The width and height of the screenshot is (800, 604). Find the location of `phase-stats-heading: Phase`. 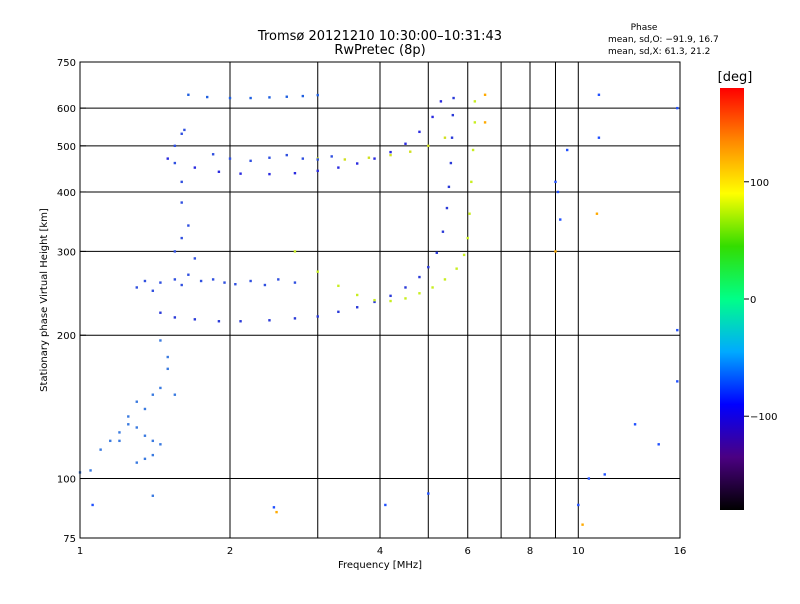

phase-stats-heading: Phase is located at coordinates (644, 28).